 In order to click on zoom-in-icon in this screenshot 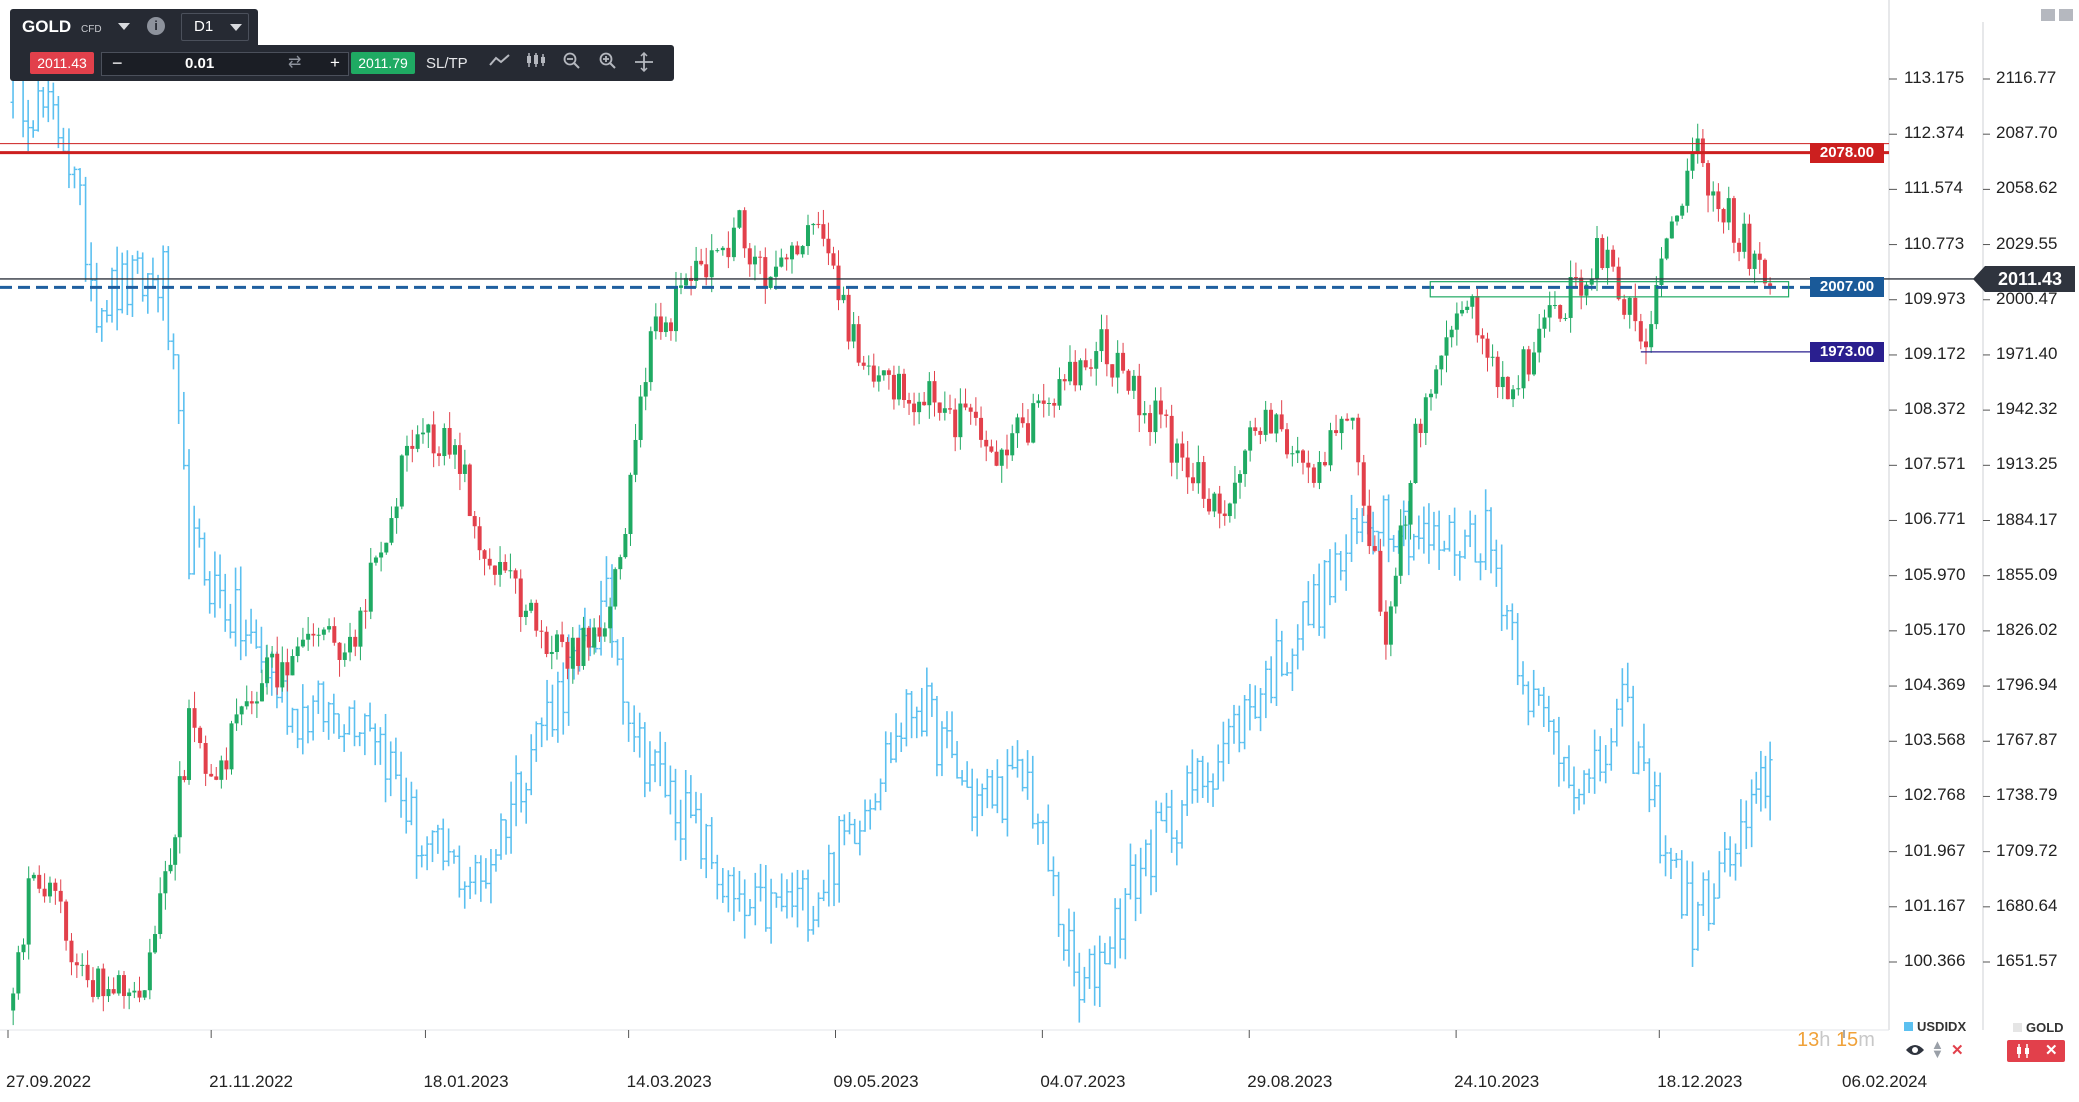, I will do `click(608, 63)`.